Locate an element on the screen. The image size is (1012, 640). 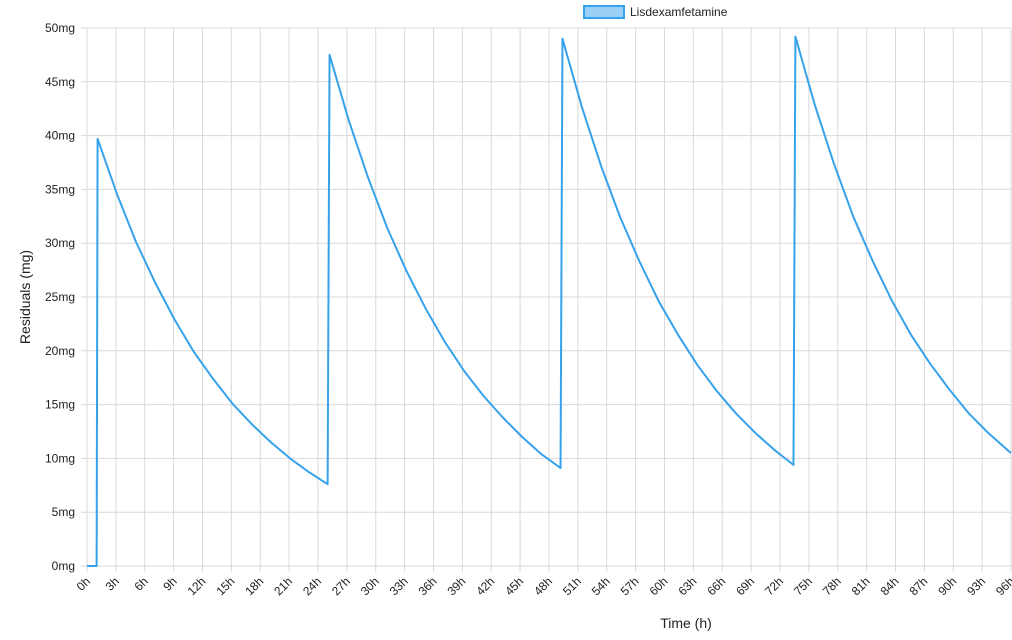
legend-swatch is located at coordinates (604, 12).